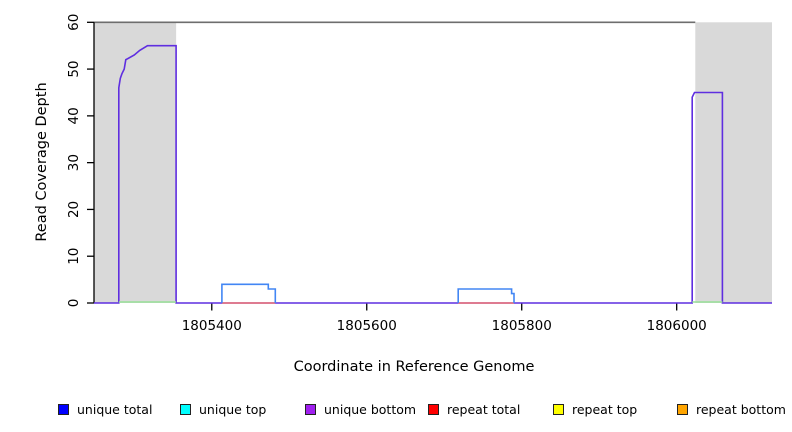 This screenshot has height=432, width=792. What do you see at coordinates (74, 162) in the screenshot?
I see `y-tick-label: 30` at bounding box center [74, 162].